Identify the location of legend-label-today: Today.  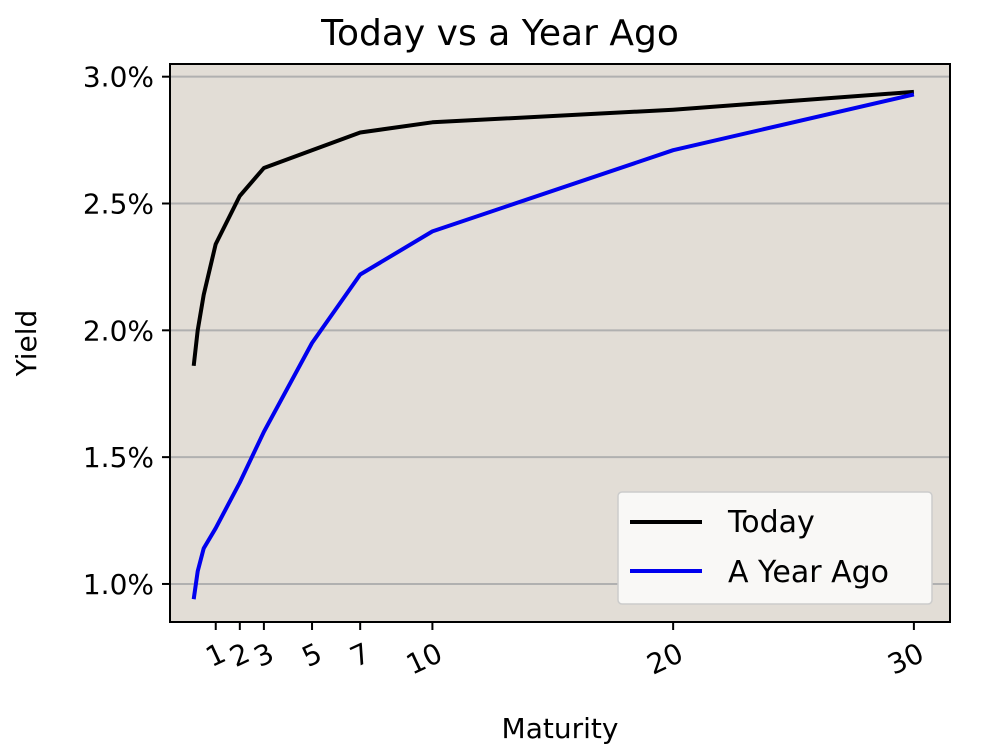
(771, 522).